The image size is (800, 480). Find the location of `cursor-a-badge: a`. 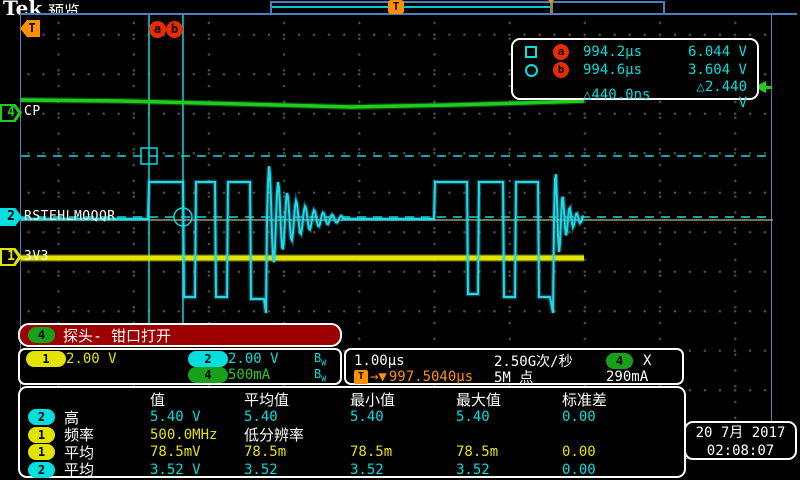

cursor-a-badge: a is located at coordinates (561, 52).